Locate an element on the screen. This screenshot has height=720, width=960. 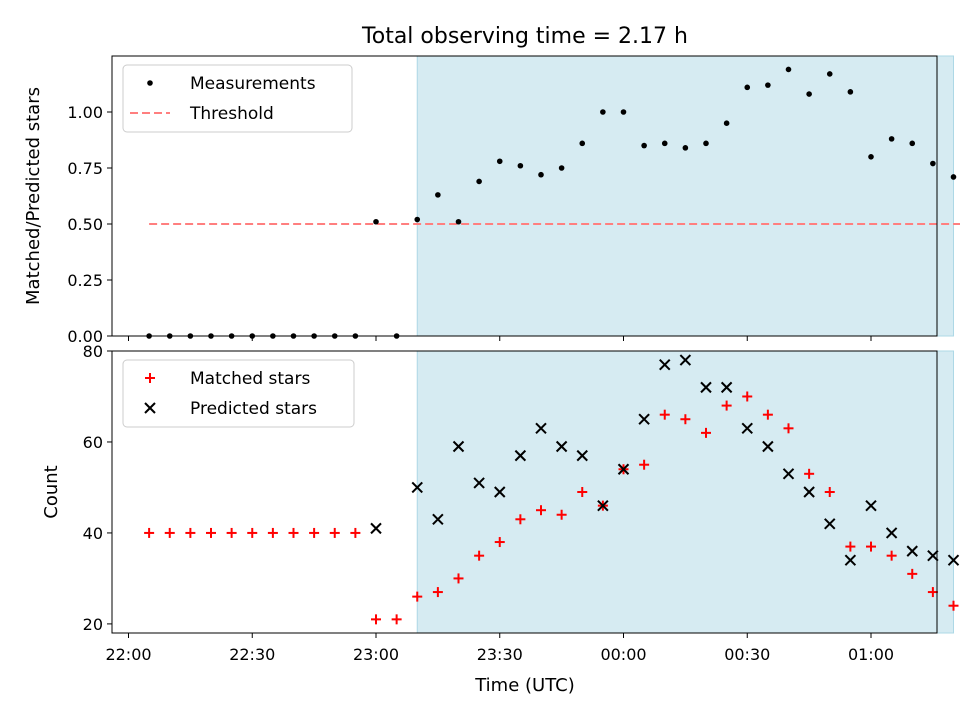
x-tick-label: 00:00 is located at coordinates (623, 654).